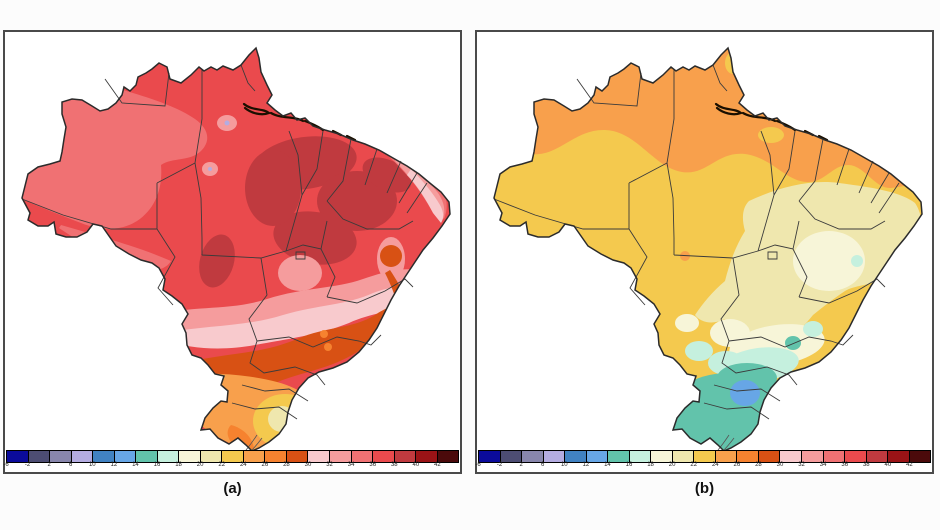 The image size is (940, 530). I want to click on b-zone-12-14-blob, so click(745, 393).